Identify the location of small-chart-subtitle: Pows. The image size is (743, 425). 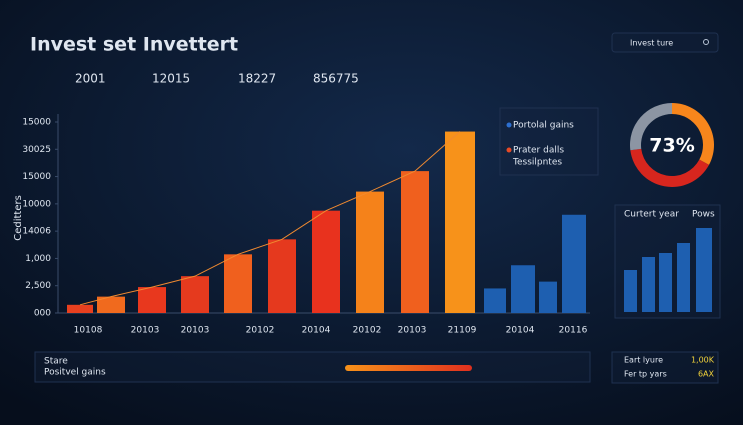
(703, 215).